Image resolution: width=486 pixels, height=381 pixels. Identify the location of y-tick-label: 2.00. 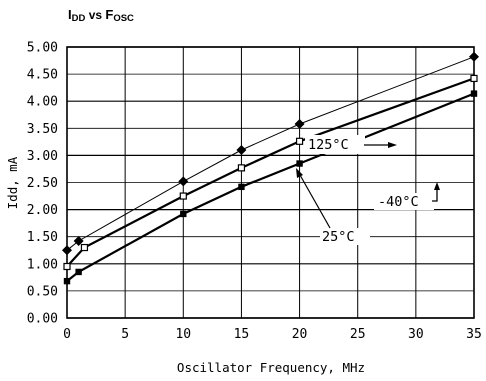
(42, 210).